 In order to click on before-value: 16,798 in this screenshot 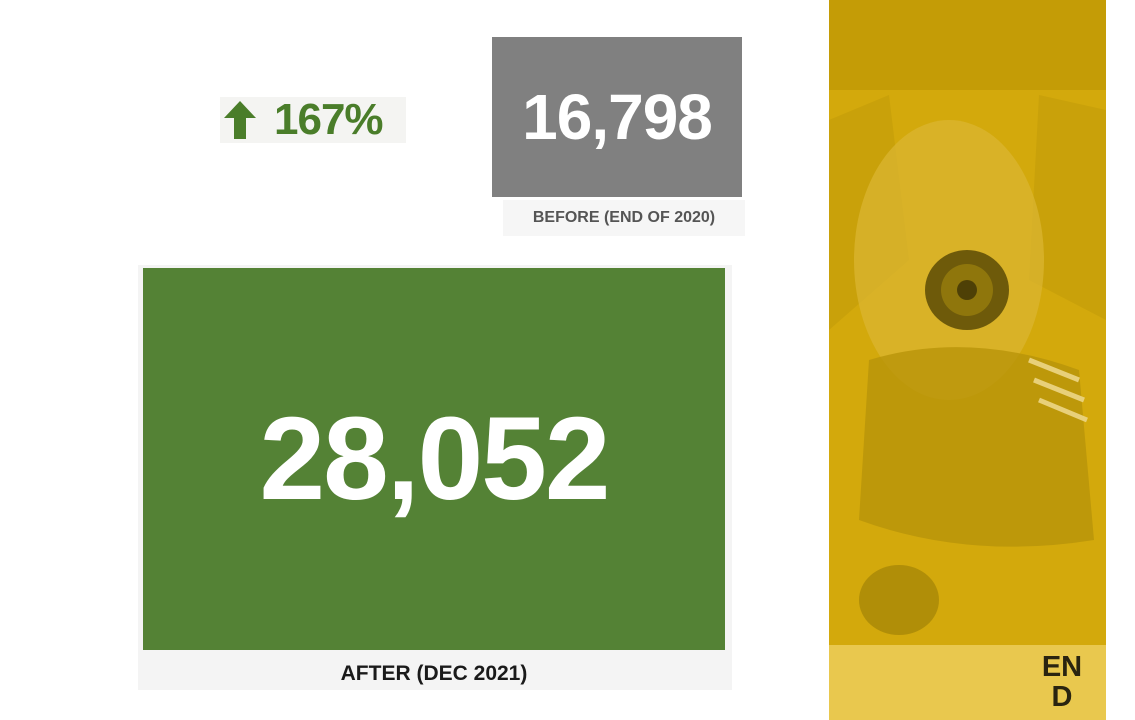, I will do `click(617, 117)`.